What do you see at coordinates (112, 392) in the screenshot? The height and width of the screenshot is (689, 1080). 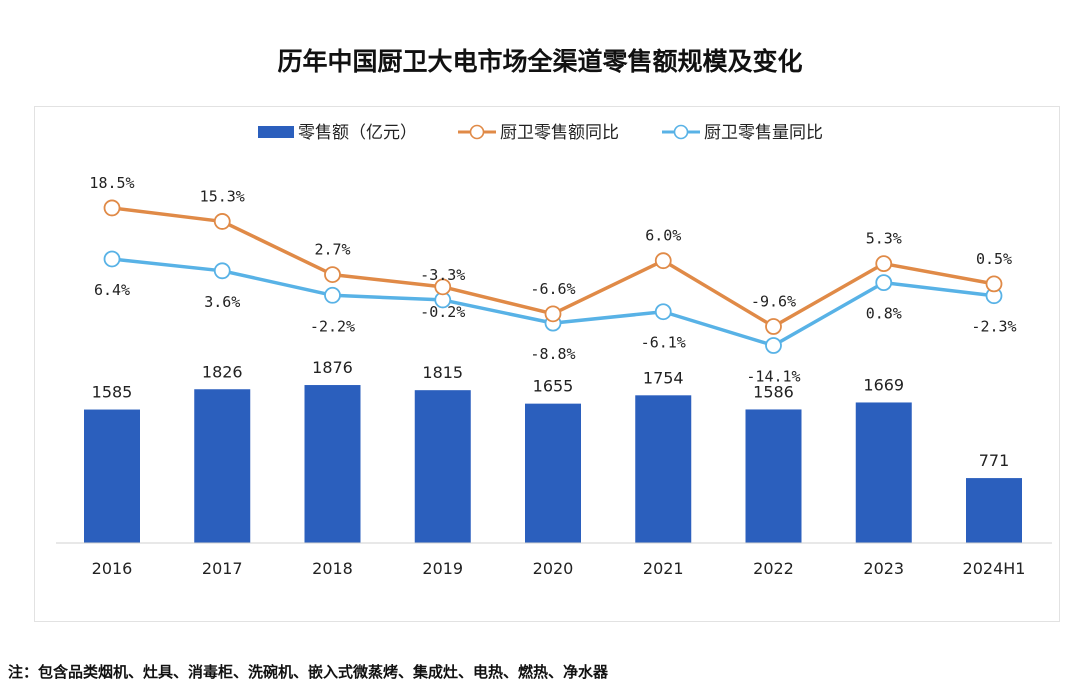 I see `bar-label-2016: 1585` at bounding box center [112, 392].